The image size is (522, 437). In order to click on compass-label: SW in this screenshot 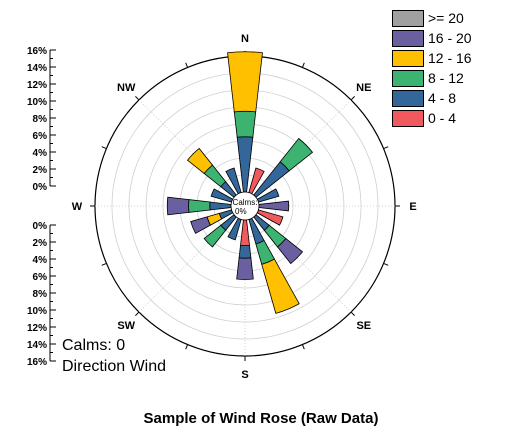, I will do `click(126, 326)`.